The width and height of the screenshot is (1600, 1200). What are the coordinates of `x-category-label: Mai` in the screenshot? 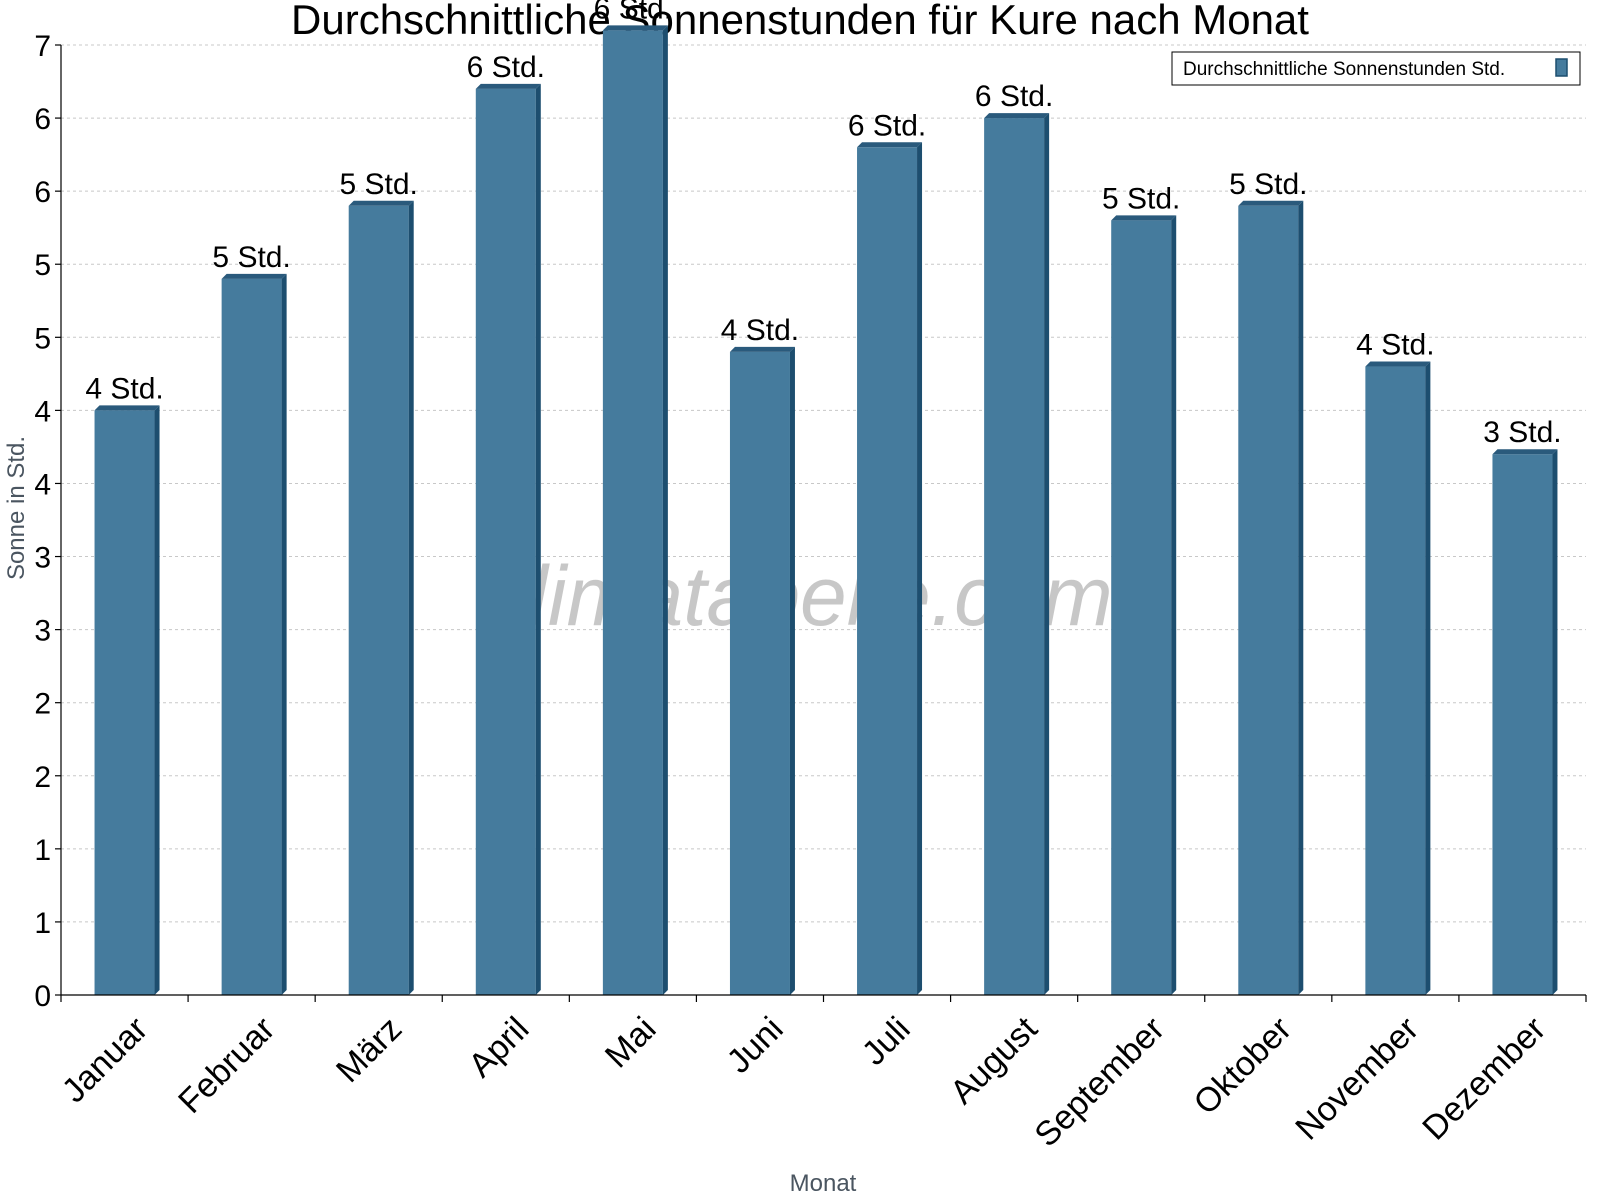 It's located at (631, 1043).